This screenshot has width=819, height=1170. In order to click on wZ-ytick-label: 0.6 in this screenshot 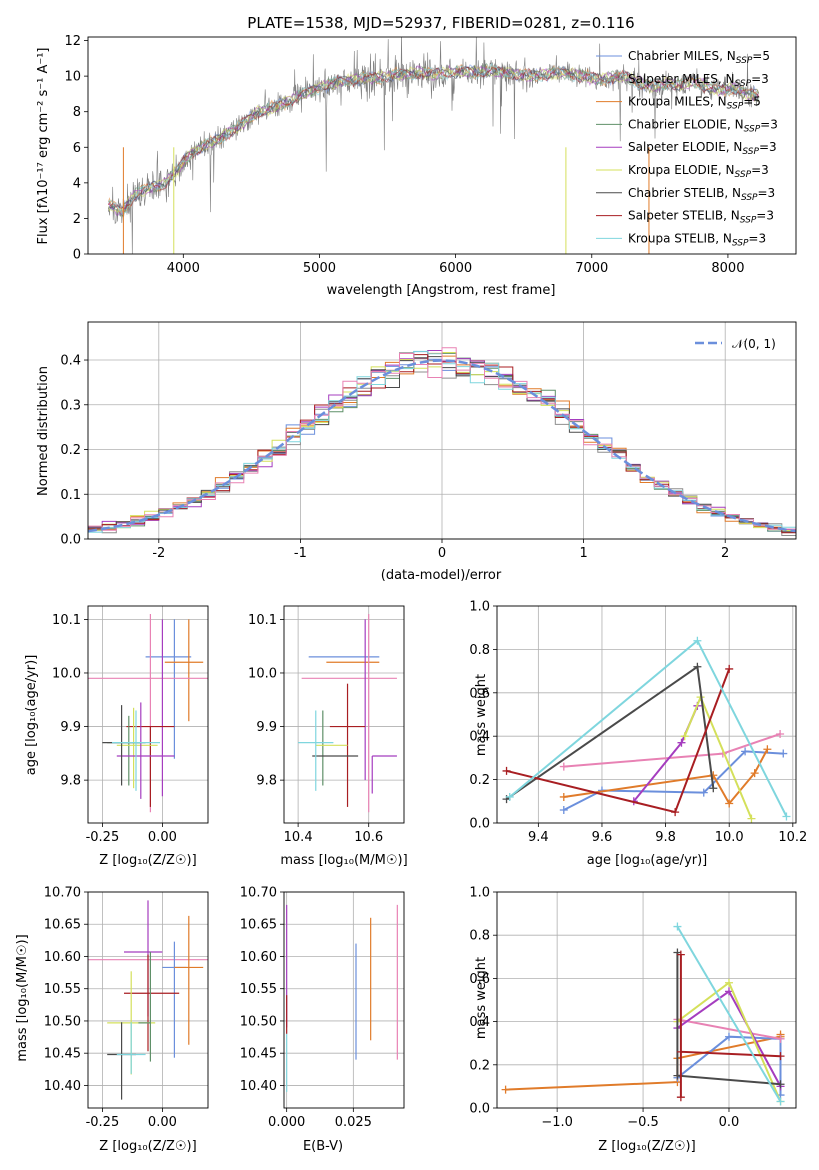, I will do `click(479, 979)`.